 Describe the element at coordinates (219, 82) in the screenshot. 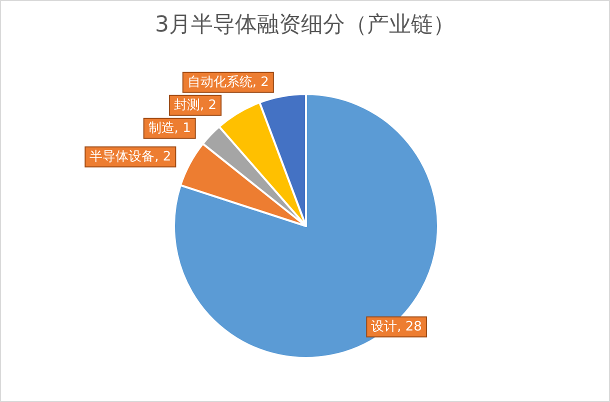

I see `slice-label: 自动化系统` at that location.